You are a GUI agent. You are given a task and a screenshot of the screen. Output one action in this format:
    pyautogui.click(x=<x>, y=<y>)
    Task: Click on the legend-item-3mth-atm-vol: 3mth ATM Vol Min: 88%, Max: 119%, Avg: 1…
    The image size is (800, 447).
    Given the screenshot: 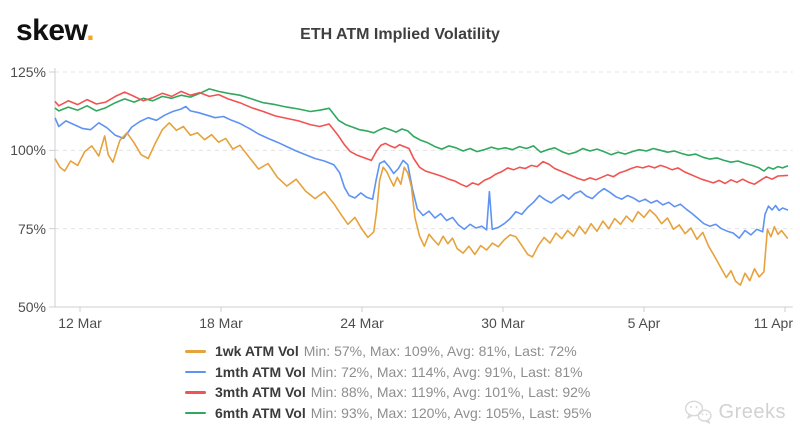 What is the action you would take?
    pyautogui.click(x=388, y=392)
    